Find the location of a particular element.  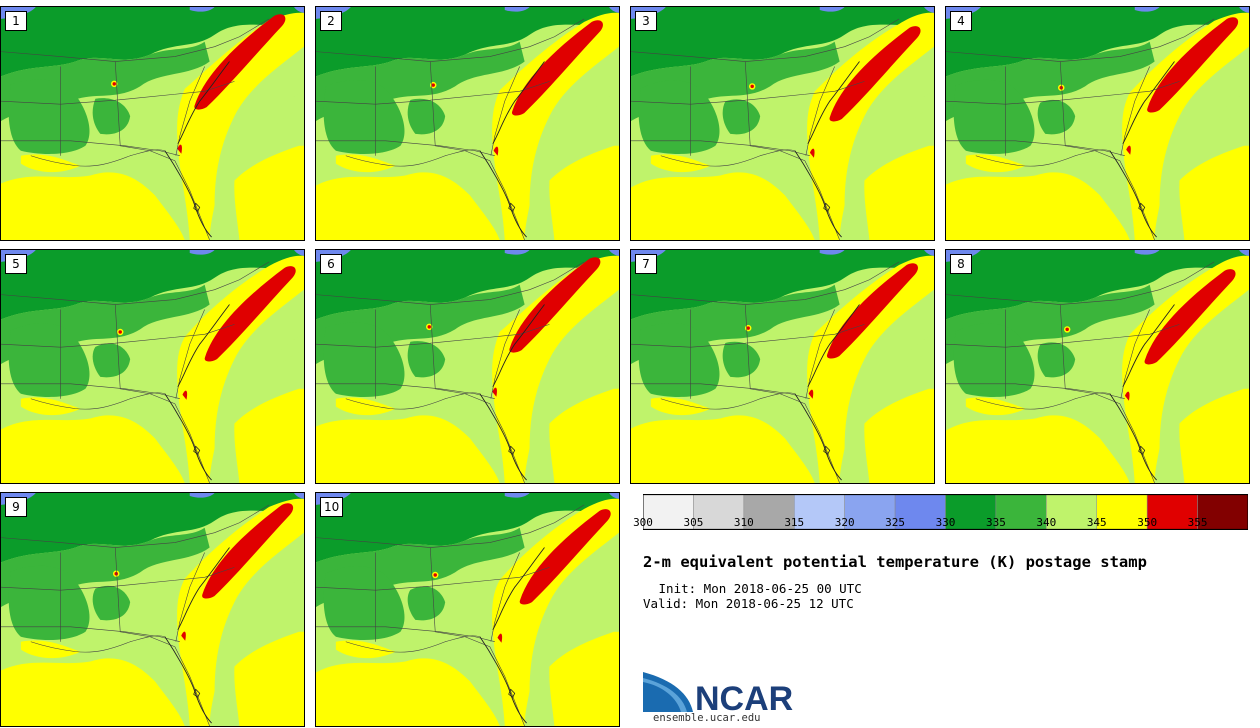

panel-number-label: 2 is located at coordinates (331, 21).